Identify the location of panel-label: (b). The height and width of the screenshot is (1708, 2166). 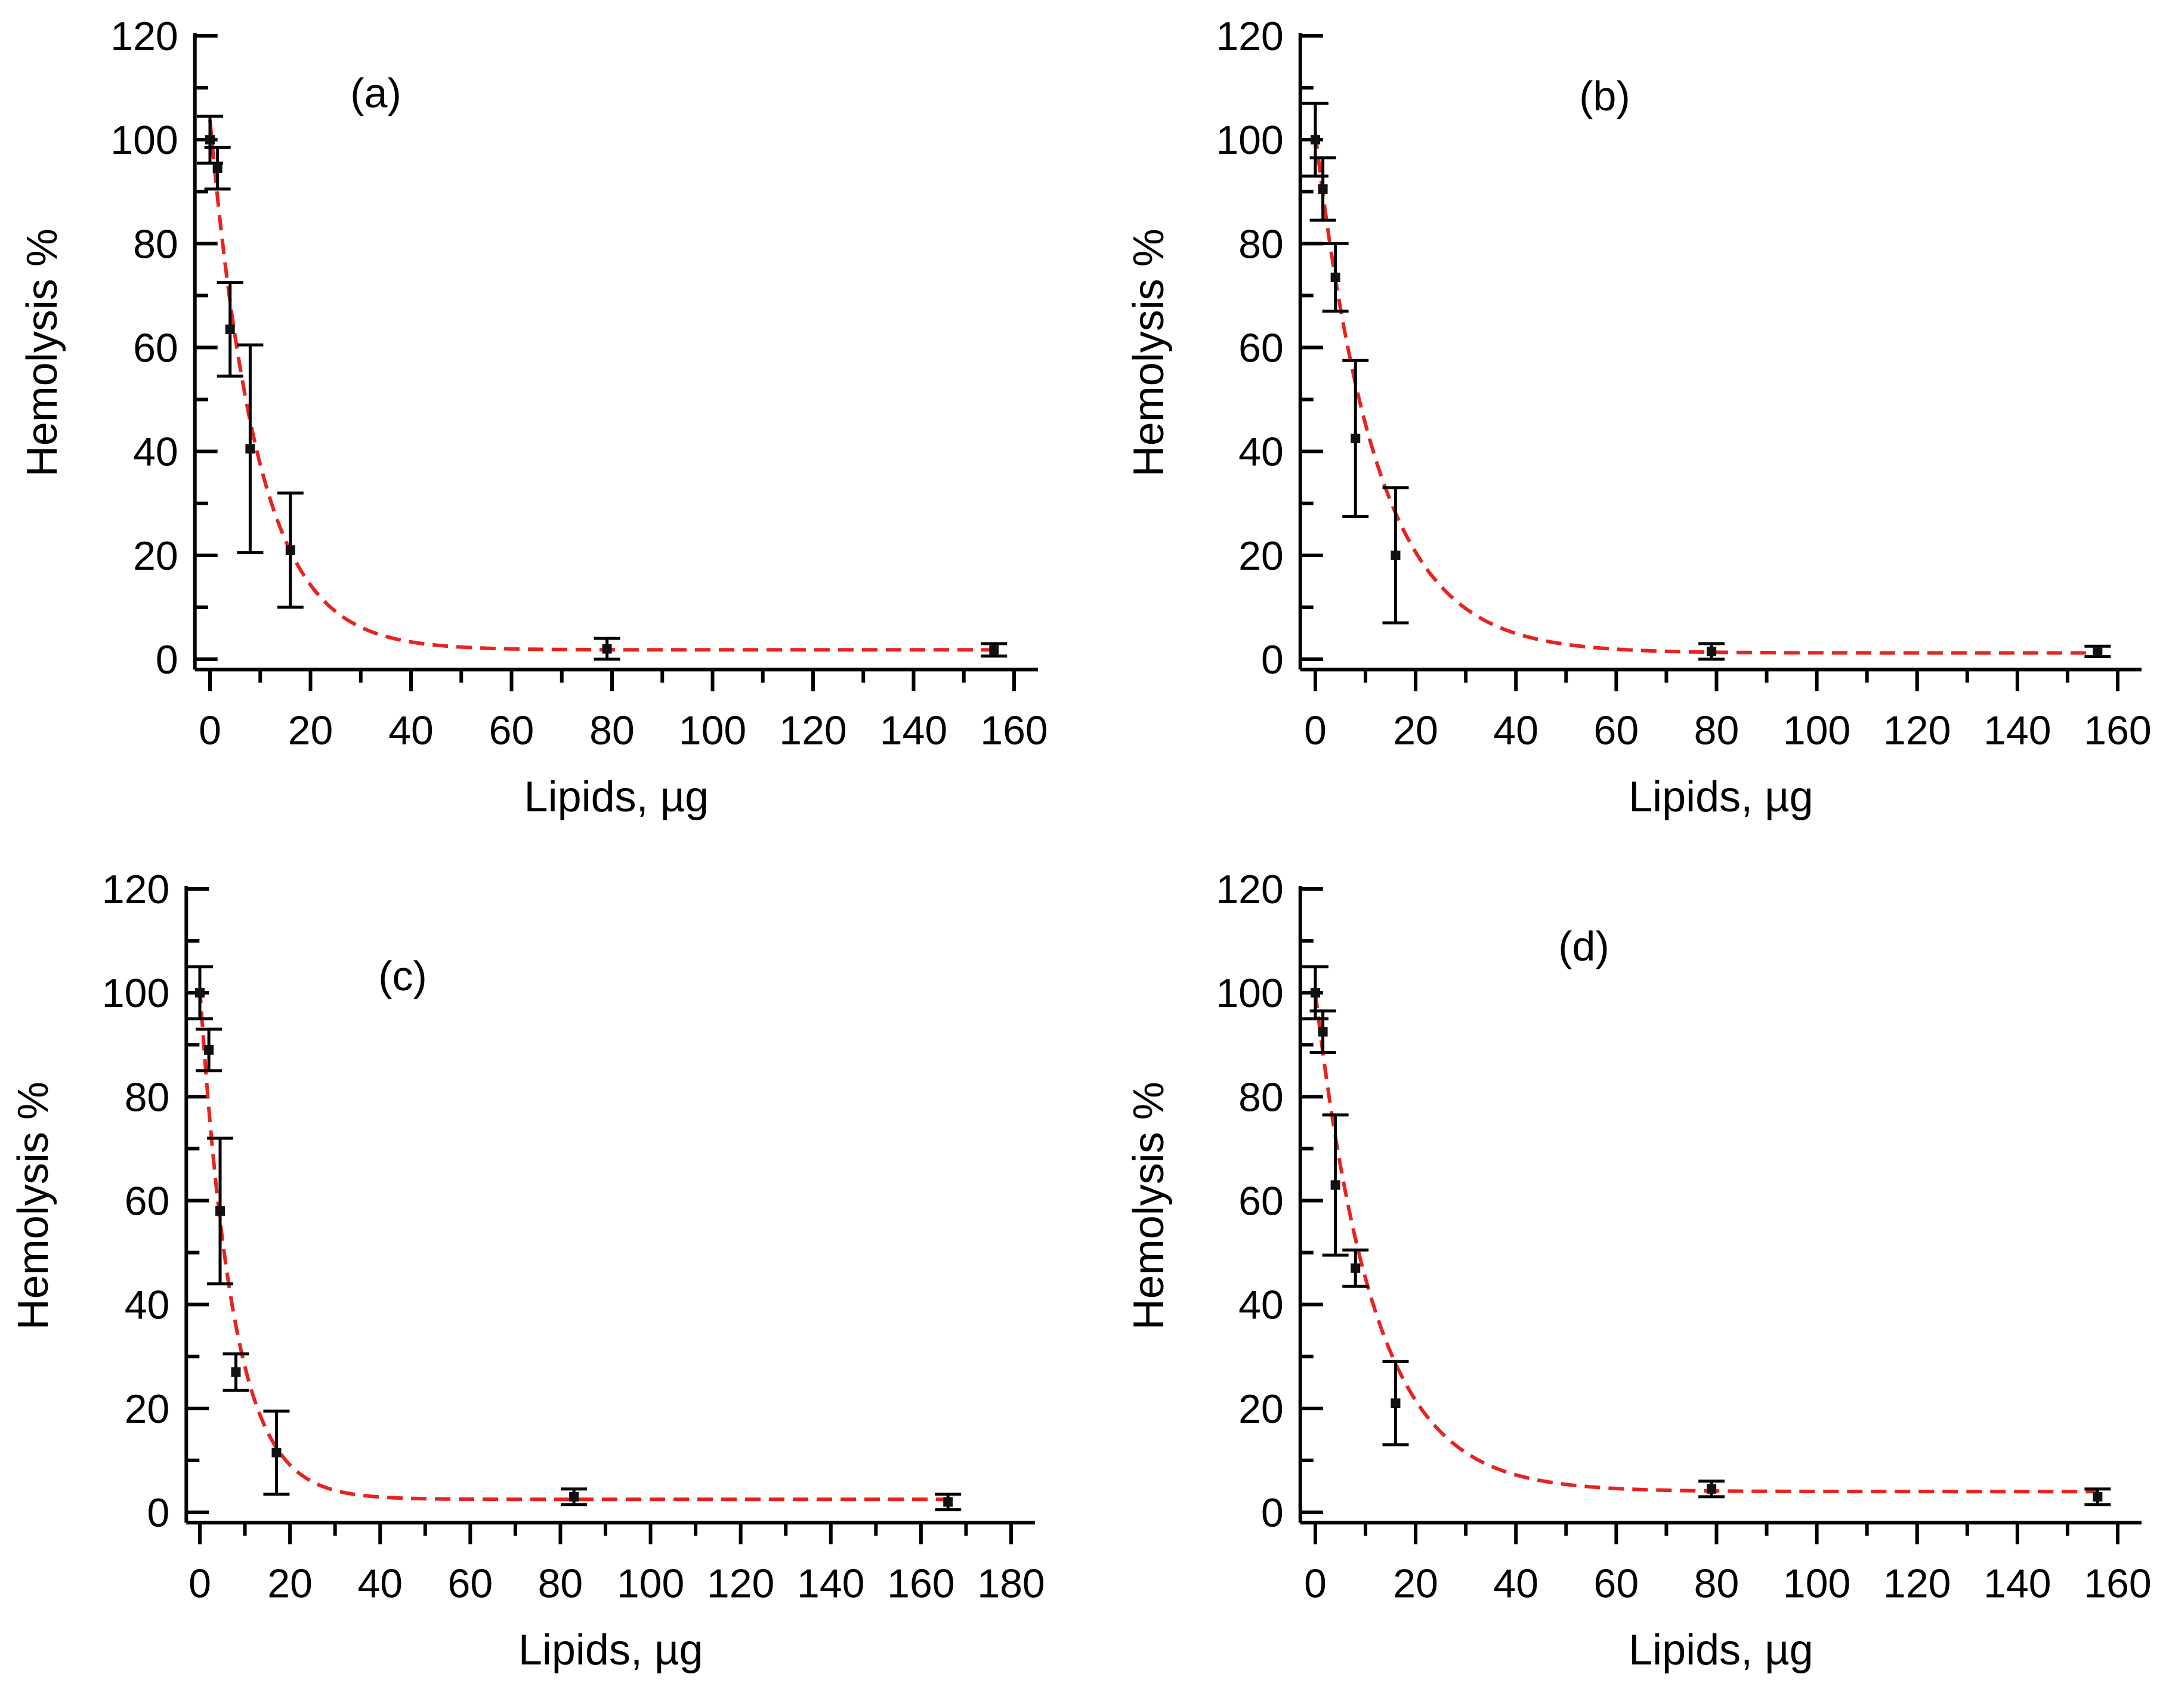
(1604, 96).